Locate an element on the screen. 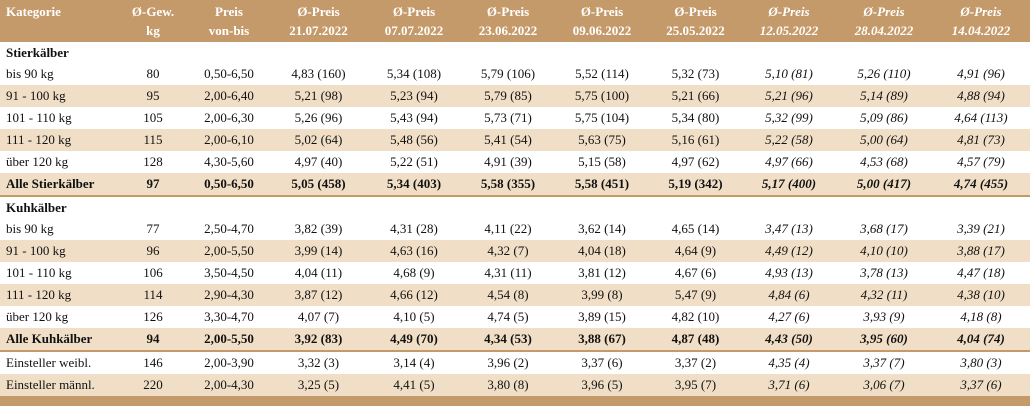  table-cell: 2,00-4,30 is located at coordinates (229, 385).